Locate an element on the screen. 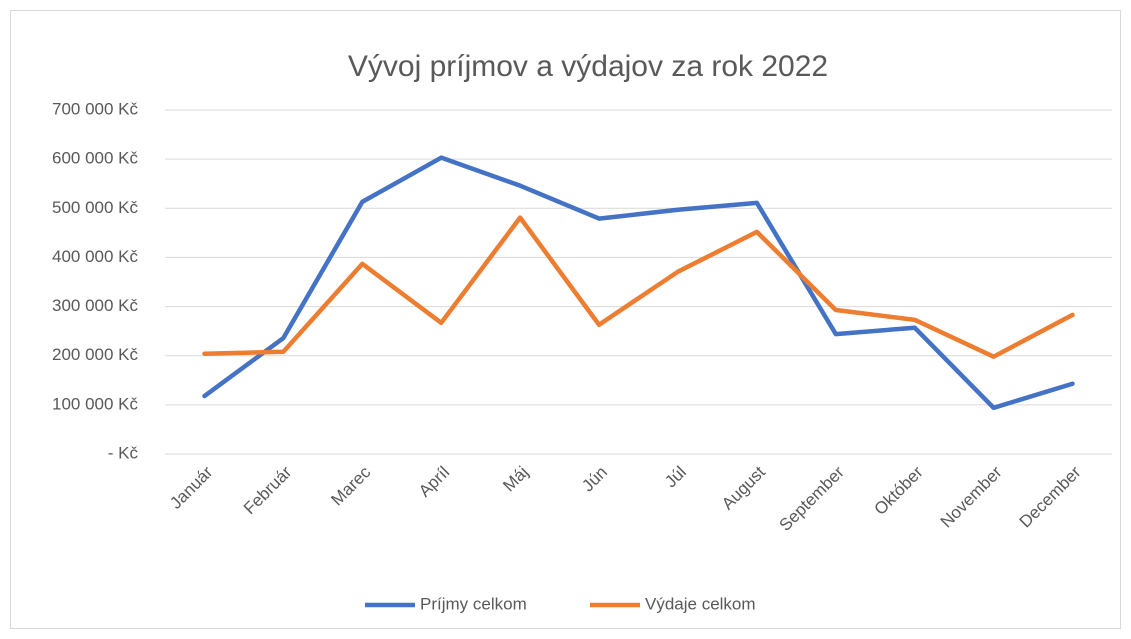  y-tick-label: 700 000 Kč is located at coordinates (95, 108).